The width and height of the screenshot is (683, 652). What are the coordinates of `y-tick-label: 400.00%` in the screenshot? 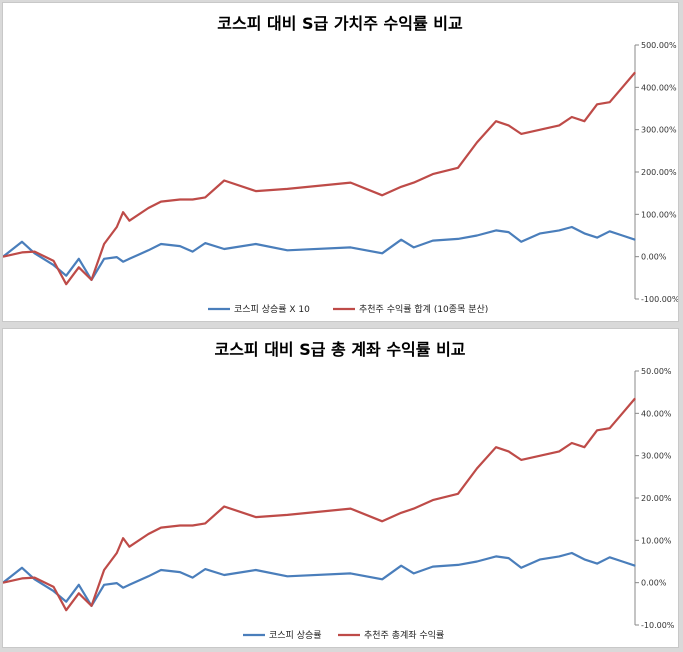 It's located at (659, 87).